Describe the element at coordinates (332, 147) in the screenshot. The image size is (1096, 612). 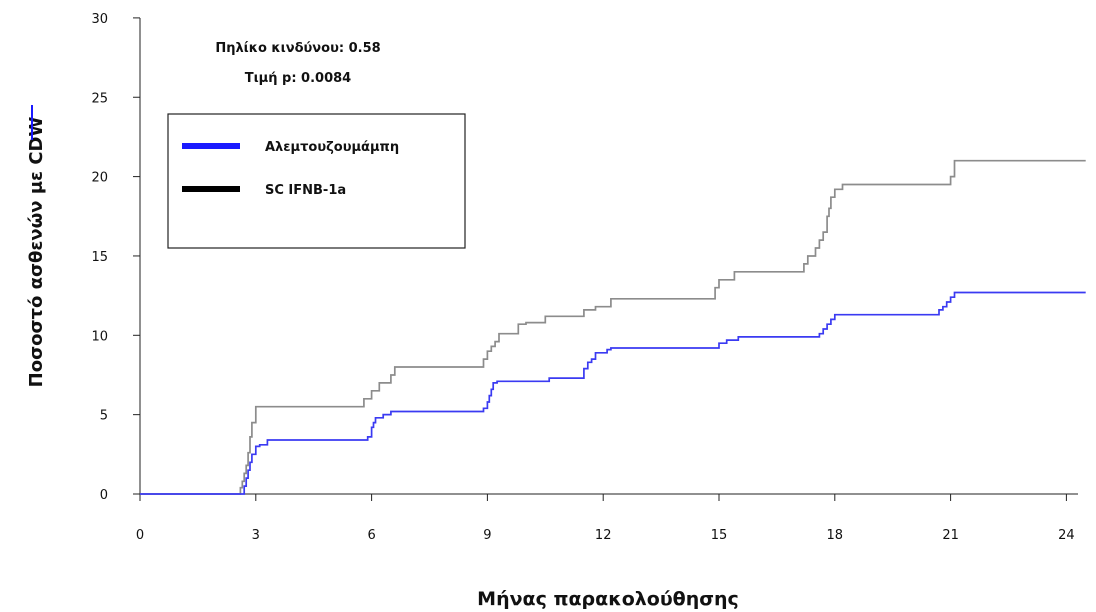
I see `legend-label-alemtuzumab: Αλεμτουζουμάμπη` at that location.